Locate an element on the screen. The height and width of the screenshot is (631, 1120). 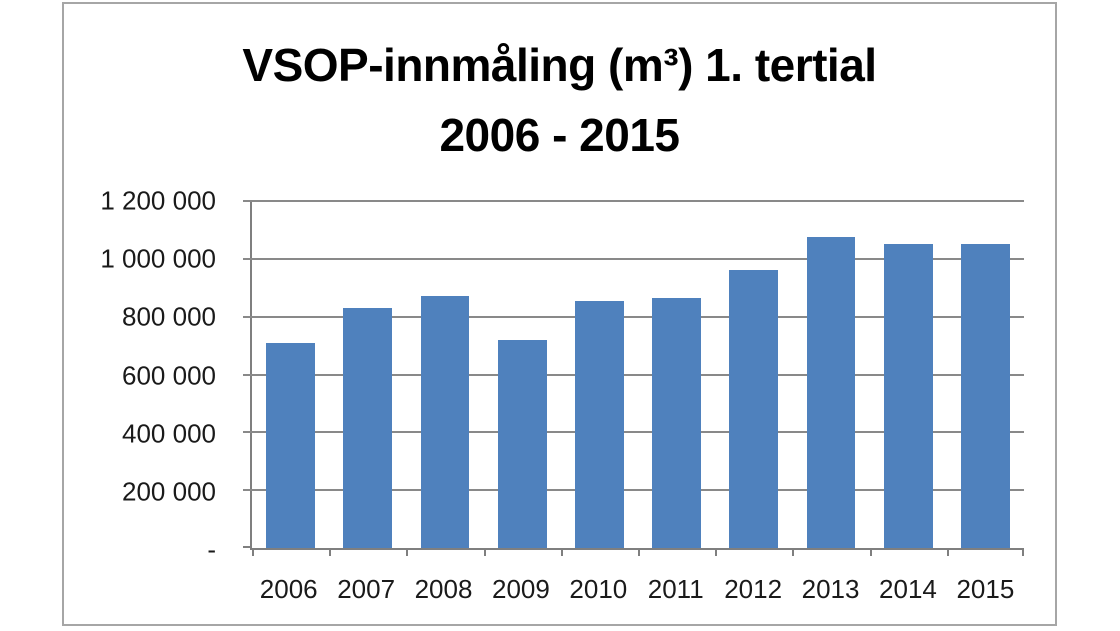
x-tick-label-2006: 2006 is located at coordinates (288, 589).